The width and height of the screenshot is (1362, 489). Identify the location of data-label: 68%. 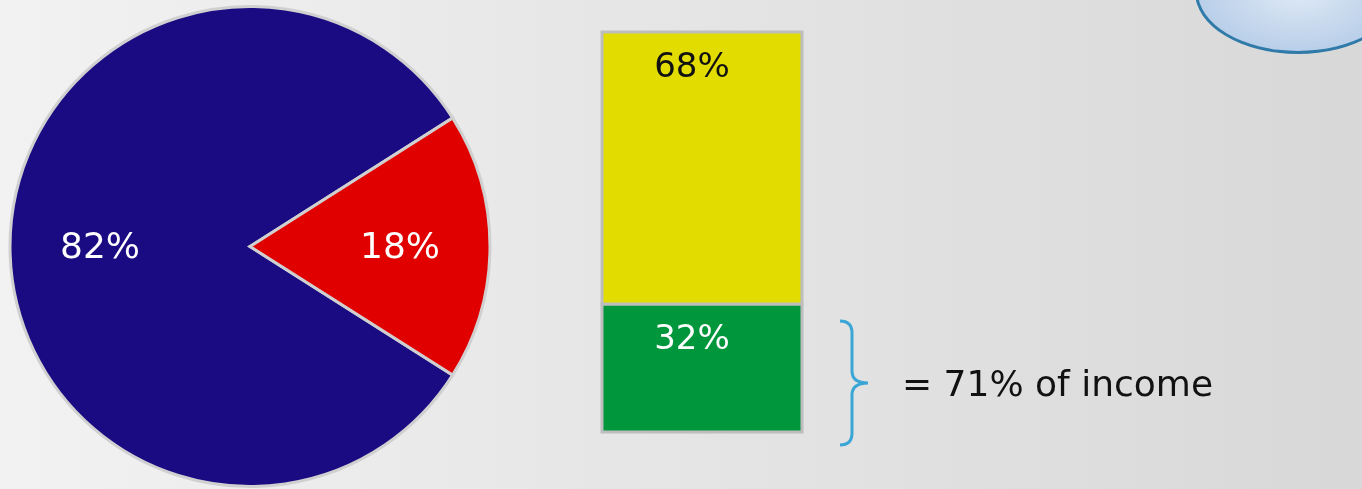
(692, 65).